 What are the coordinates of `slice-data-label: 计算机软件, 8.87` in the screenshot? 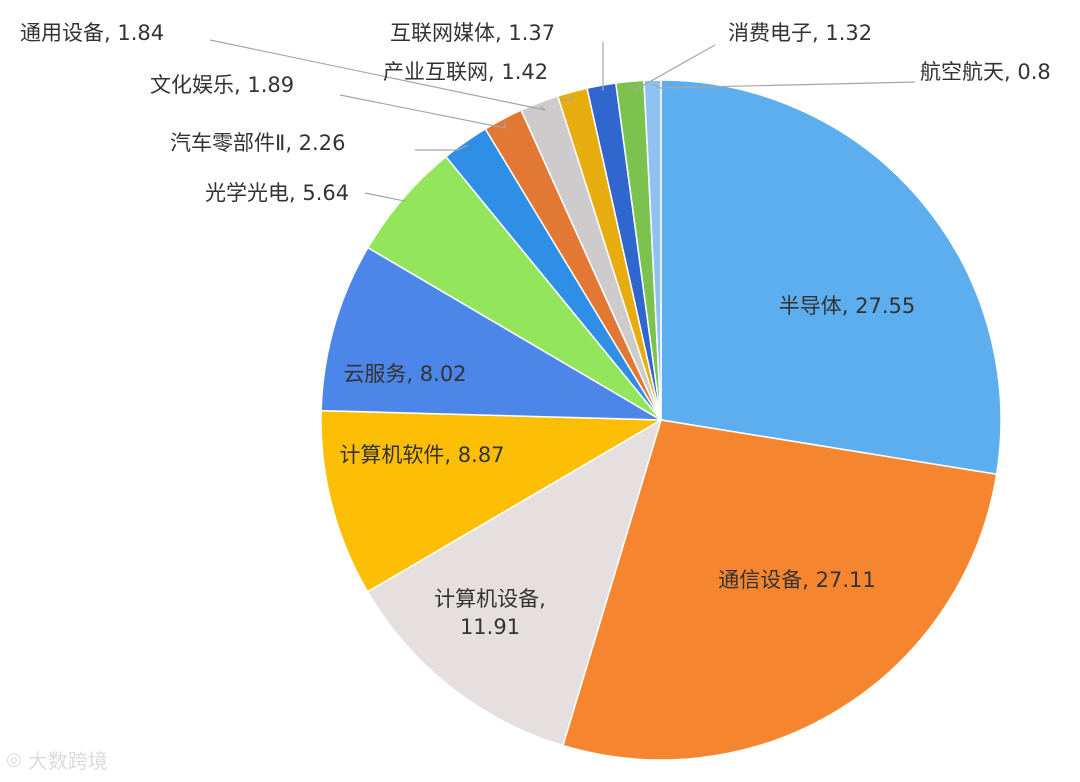 It's located at (421, 455).